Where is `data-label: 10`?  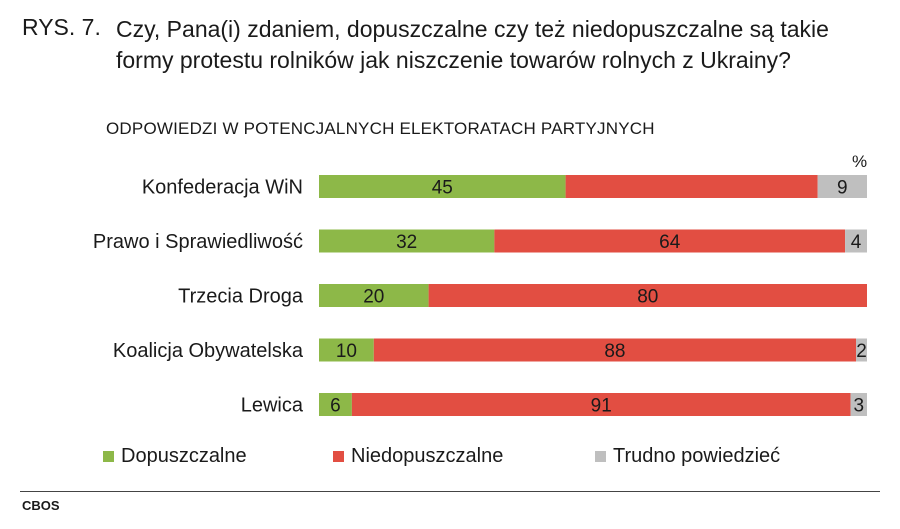
data-label: 10 is located at coordinates (346, 351).